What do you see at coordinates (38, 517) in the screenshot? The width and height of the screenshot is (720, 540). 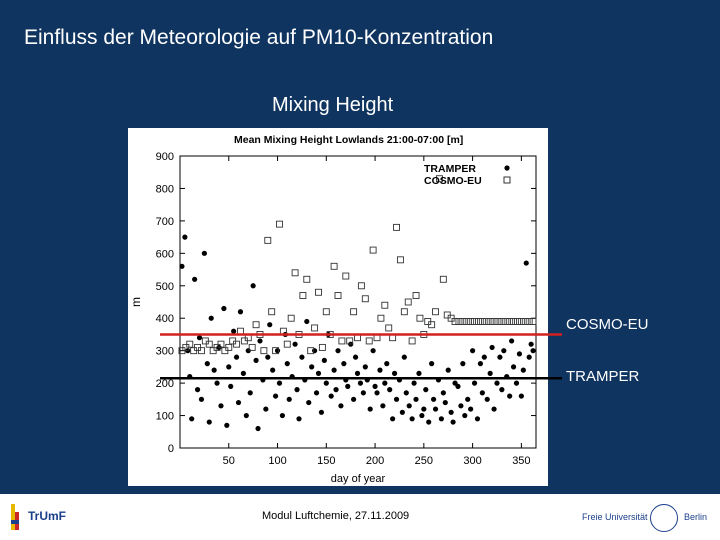 I see `trumf-logo: TrUmF` at bounding box center [38, 517].